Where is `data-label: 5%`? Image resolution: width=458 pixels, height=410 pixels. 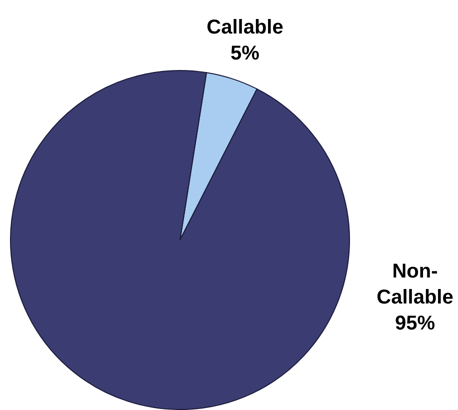 data-label: 5% is located at coordinates (245, 53).